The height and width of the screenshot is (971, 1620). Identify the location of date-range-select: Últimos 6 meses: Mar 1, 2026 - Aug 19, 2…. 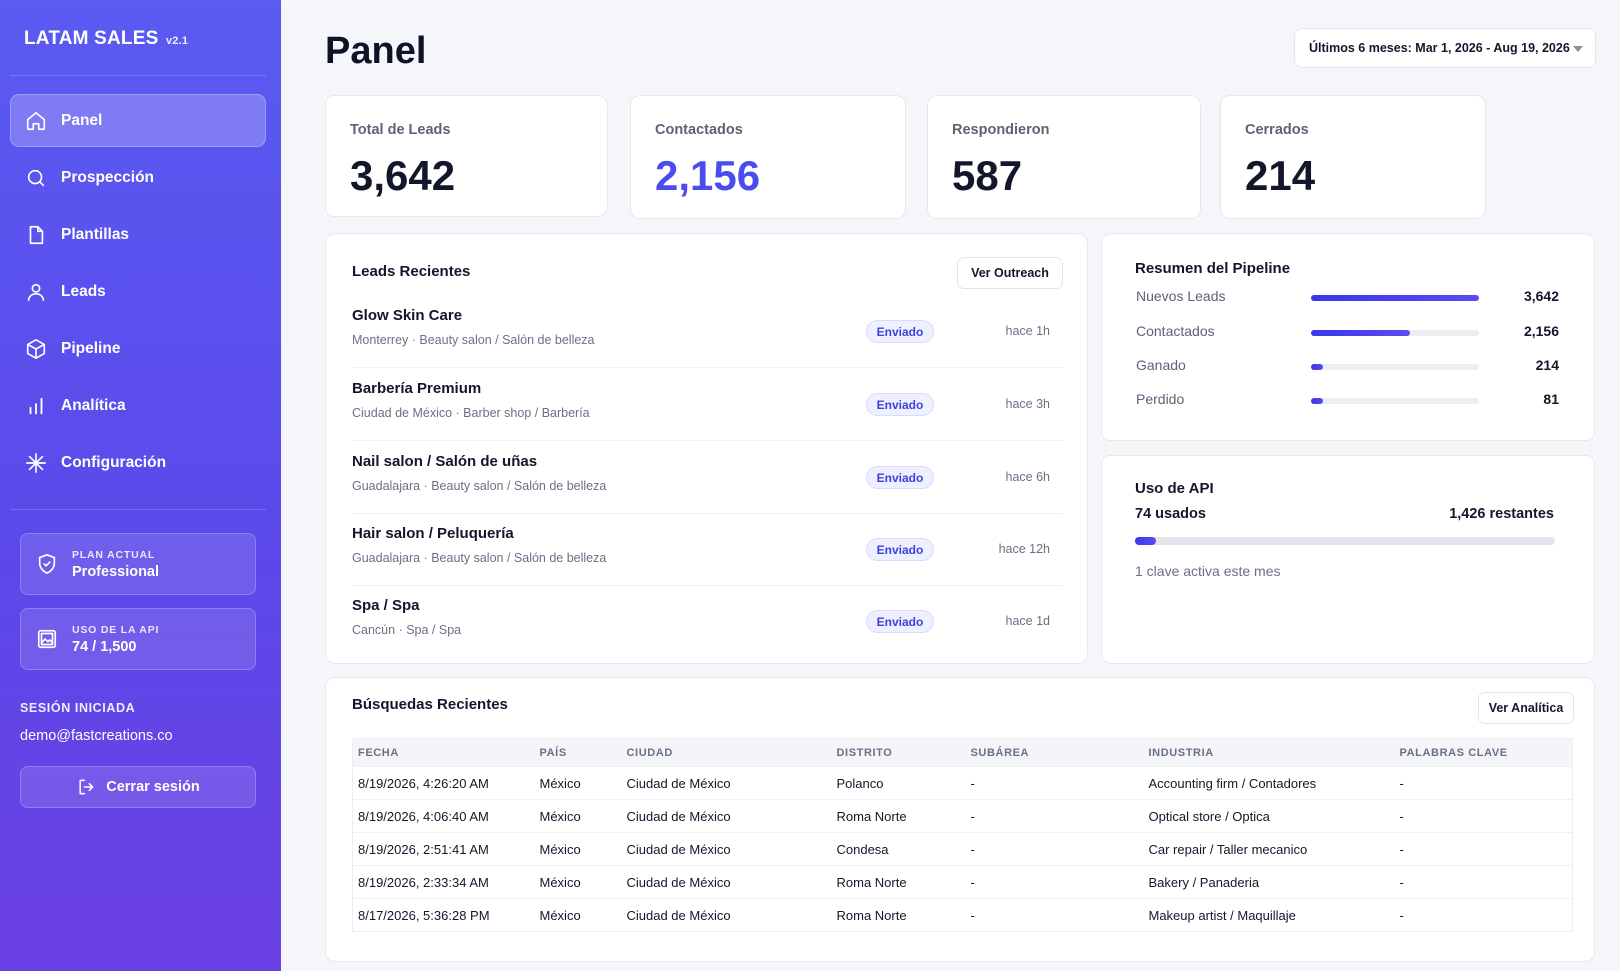
(1445, 48).